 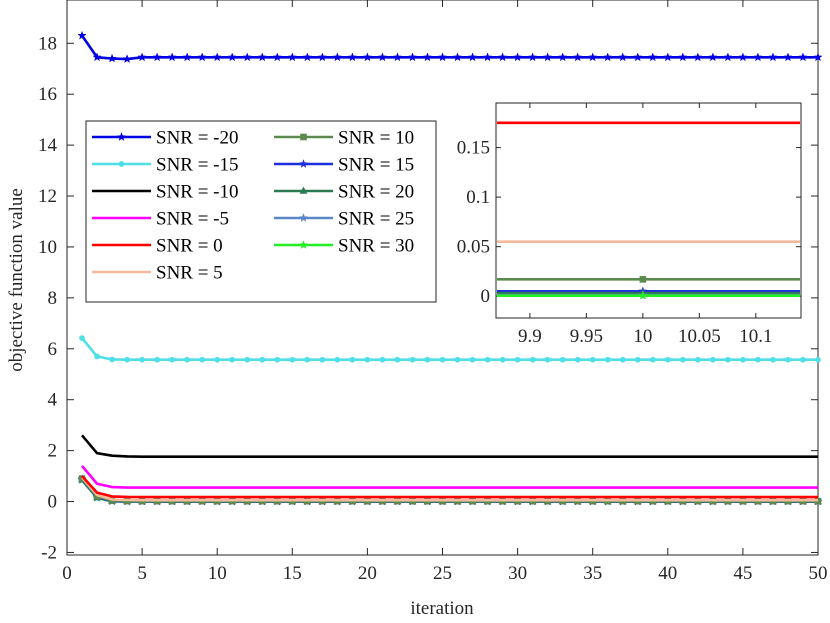 What do you see at coordinates (344, 192) in the screenshot?
I see `legend-entry-snr-20: SNR = 20` at bounding box center [344, 192].